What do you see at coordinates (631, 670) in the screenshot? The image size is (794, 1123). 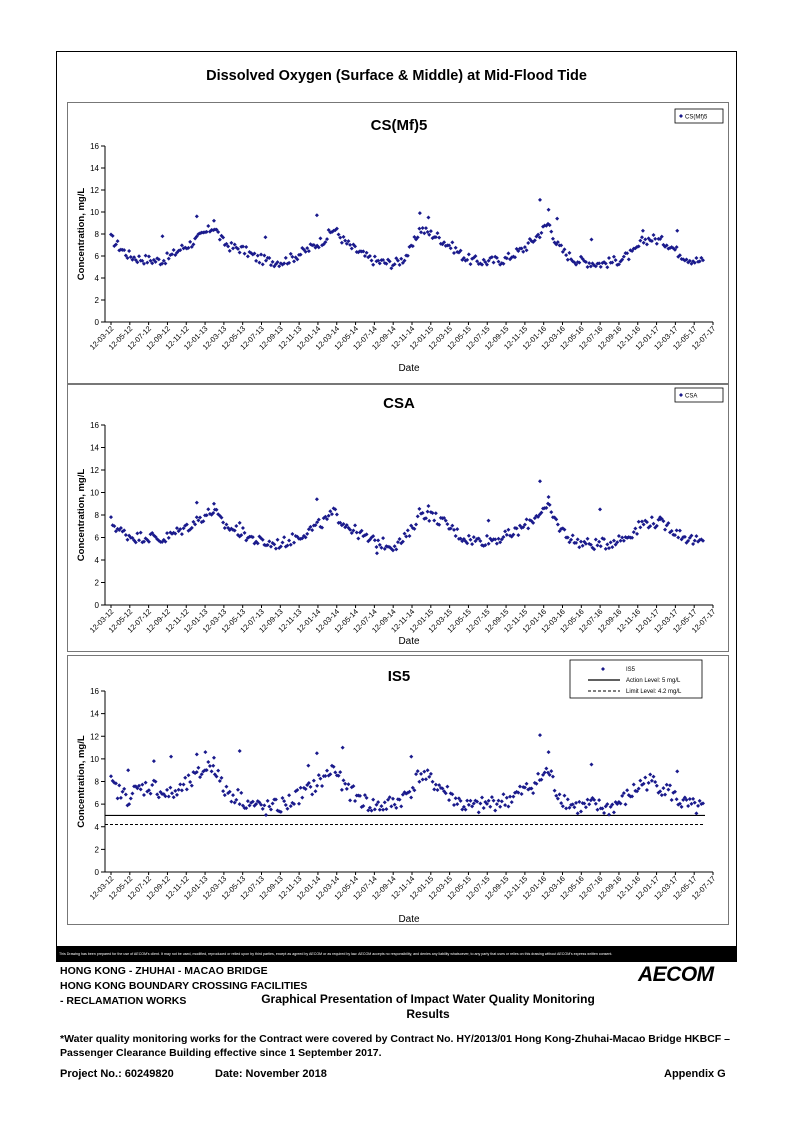 I see `legend-label: IS5` at bounding box center [631, 670].